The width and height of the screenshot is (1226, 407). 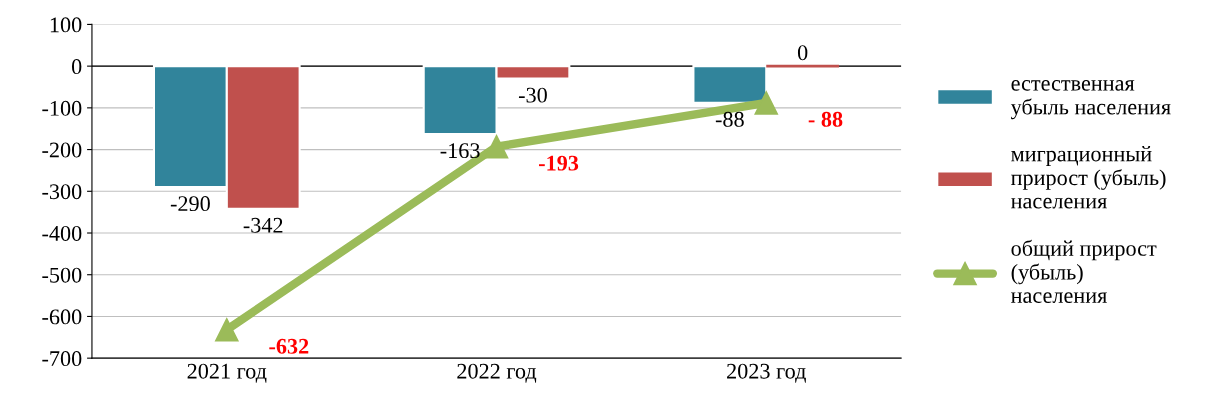 What do you see at coordinates (62, 359) in the screenshot?
I see `y-tick-label: -700` at bounding box center [62, 359].